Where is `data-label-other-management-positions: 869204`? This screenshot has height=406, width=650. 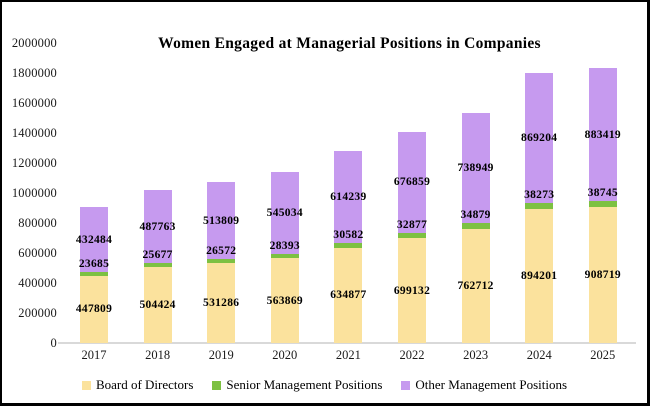 data-label-other-management-positions: 869204 is located at coordinates (539, 137).